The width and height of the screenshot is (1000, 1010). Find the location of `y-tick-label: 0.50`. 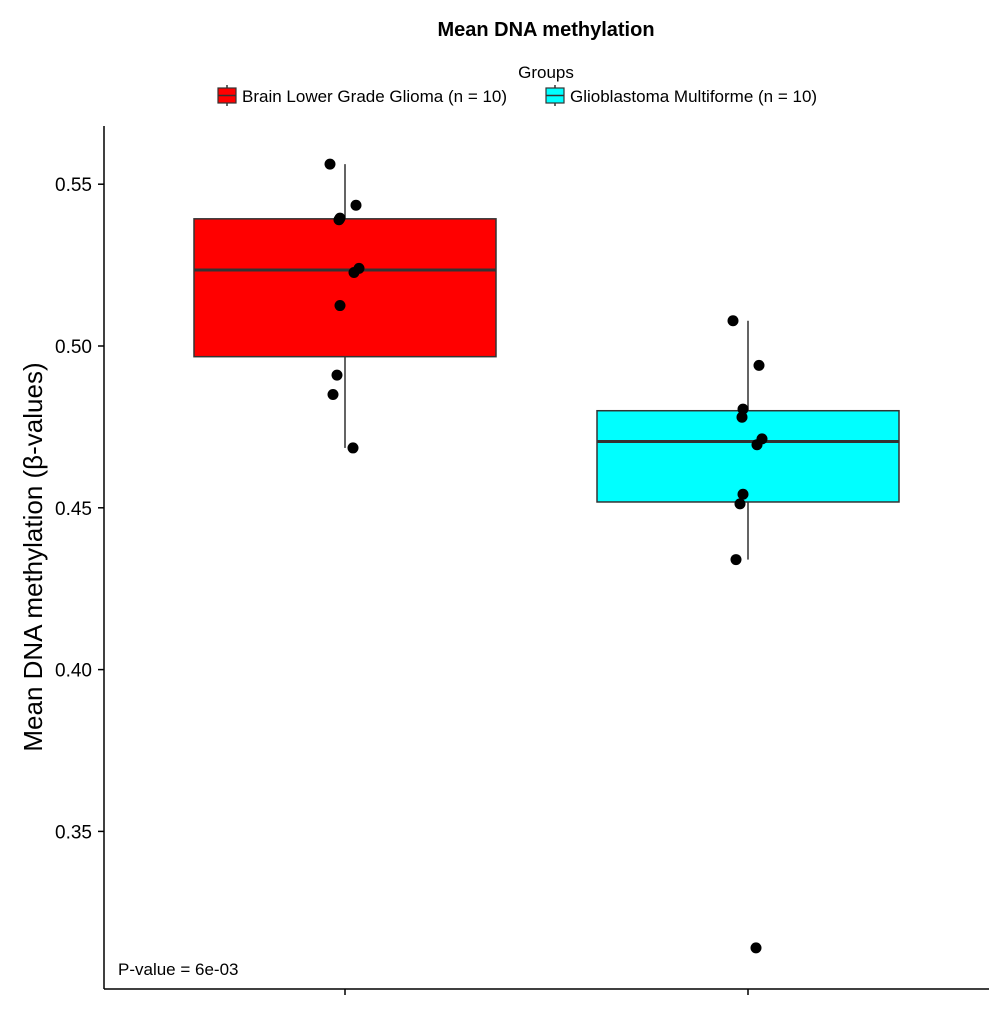

y-tick-label: 0.50 is located at coordinates (73, 347).